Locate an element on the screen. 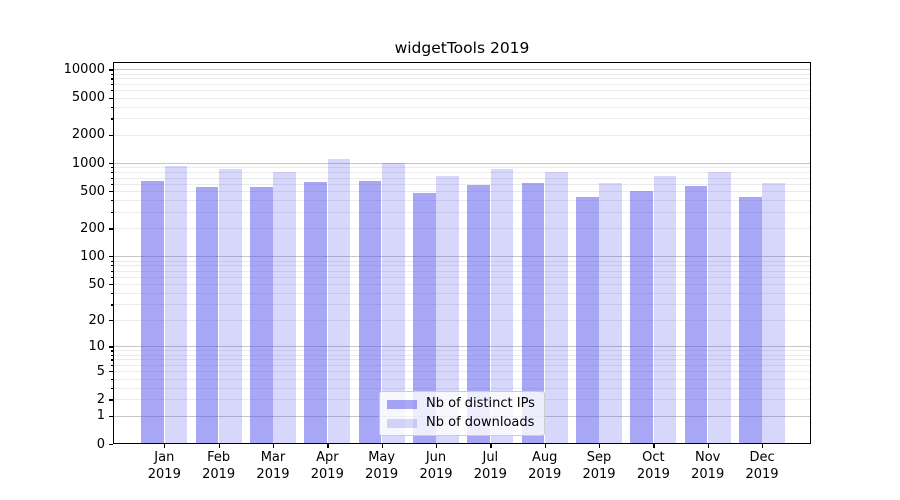 The width and height of the screenshot is (900, 500). legend-label-distinct-ips: Nb of distinct IPs is located at coordinates (480, 403).